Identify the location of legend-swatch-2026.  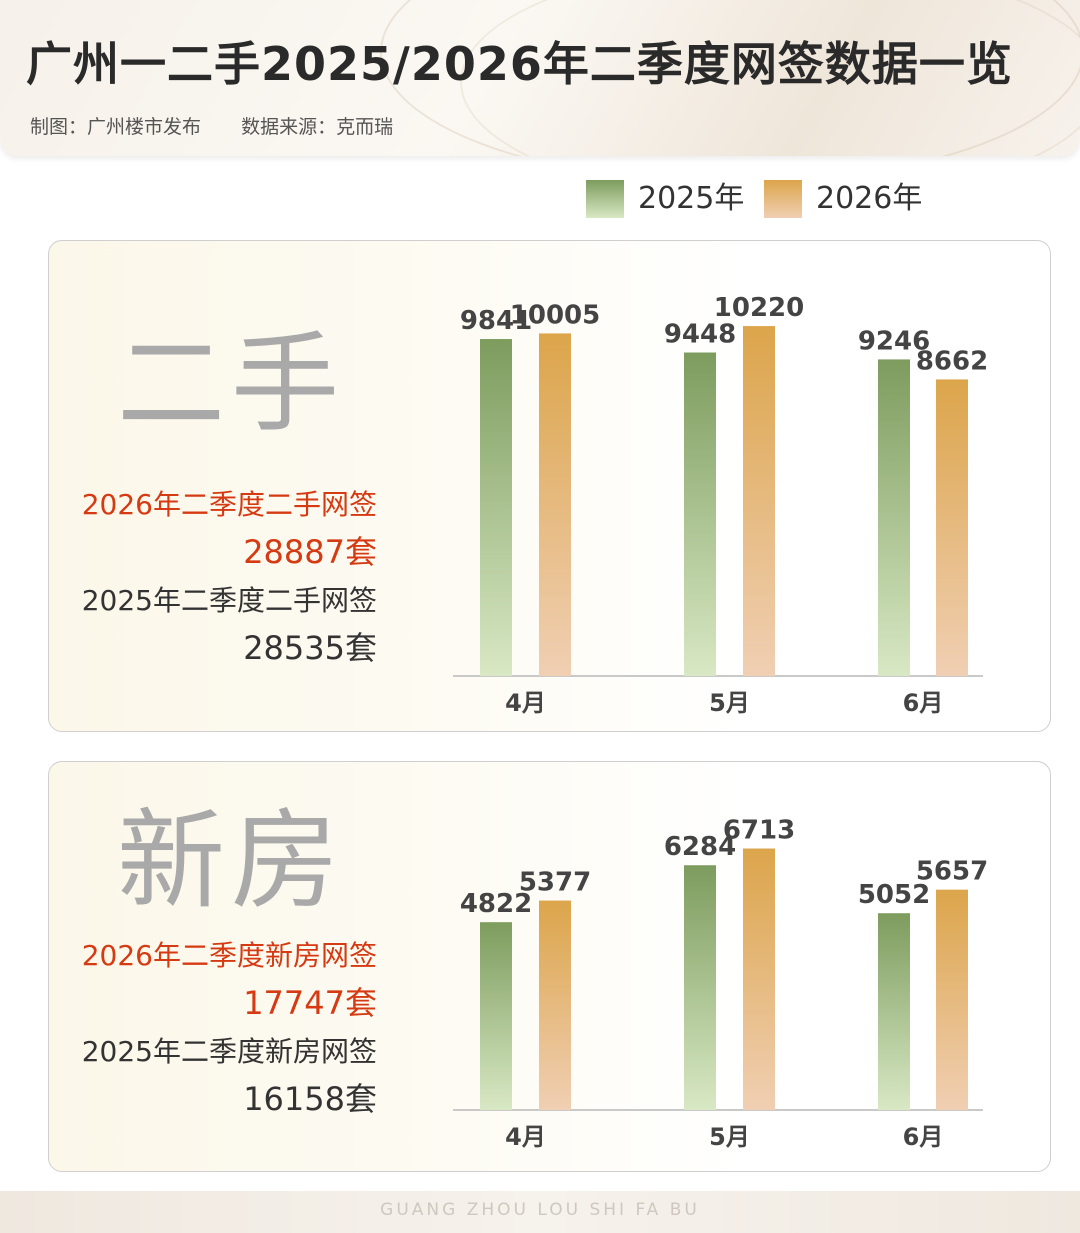
(783, 199).